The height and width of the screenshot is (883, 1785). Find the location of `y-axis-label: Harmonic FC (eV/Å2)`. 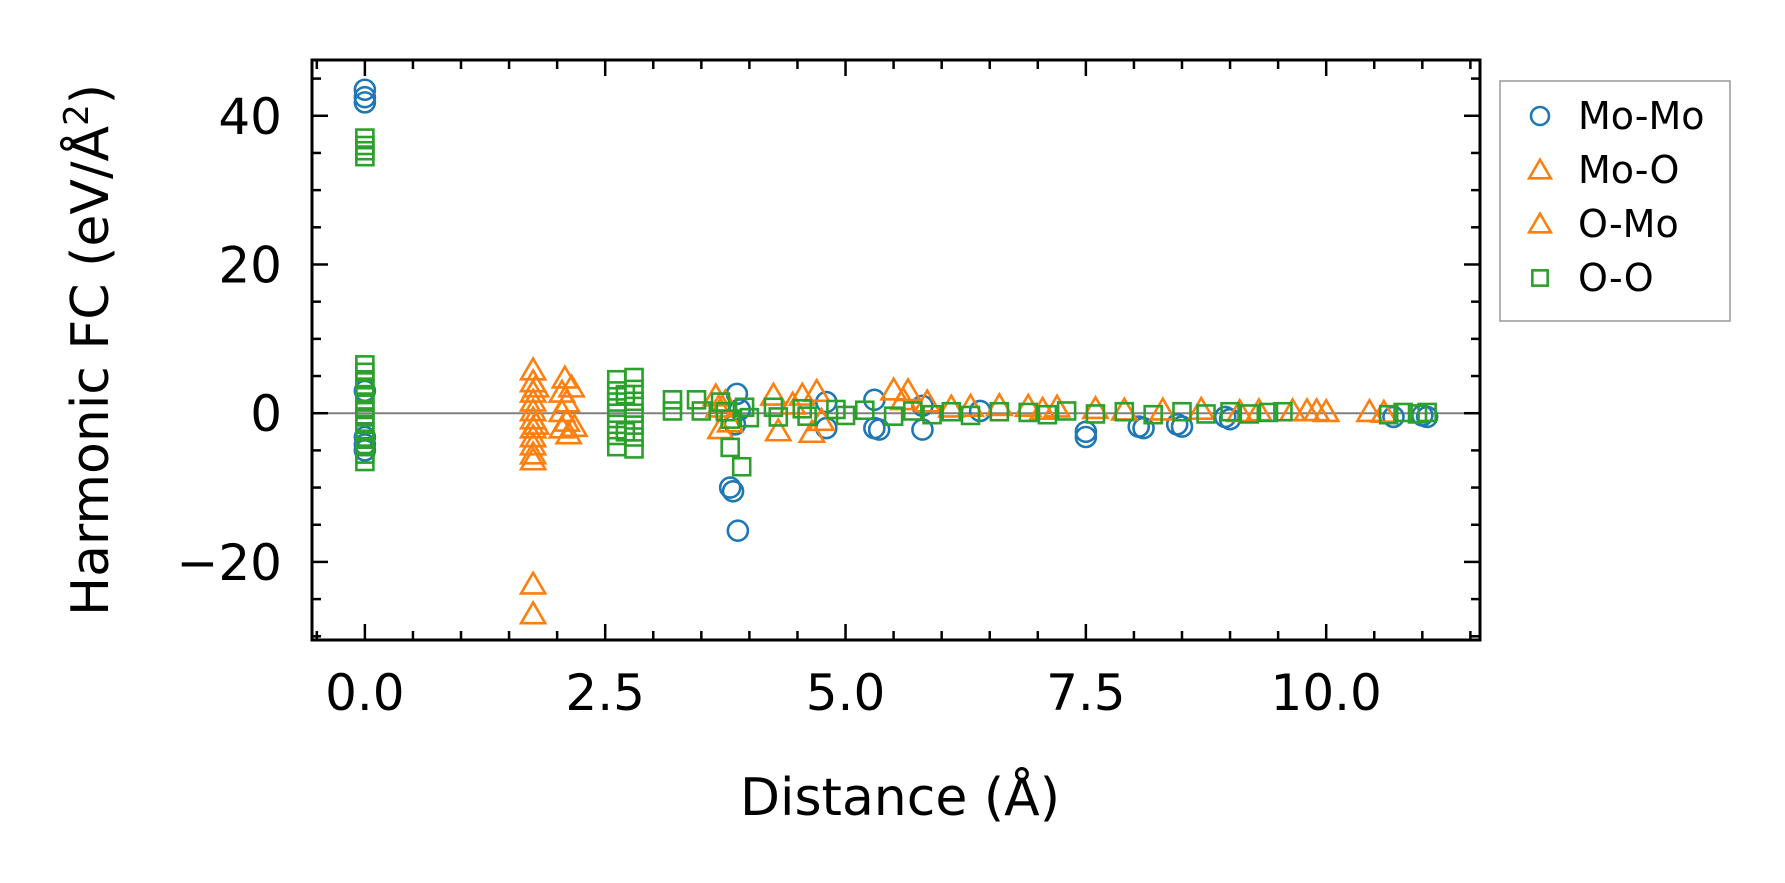

y-axis-label: Harmonic FC (eV/Å2) is located at coordinates (89, 350).